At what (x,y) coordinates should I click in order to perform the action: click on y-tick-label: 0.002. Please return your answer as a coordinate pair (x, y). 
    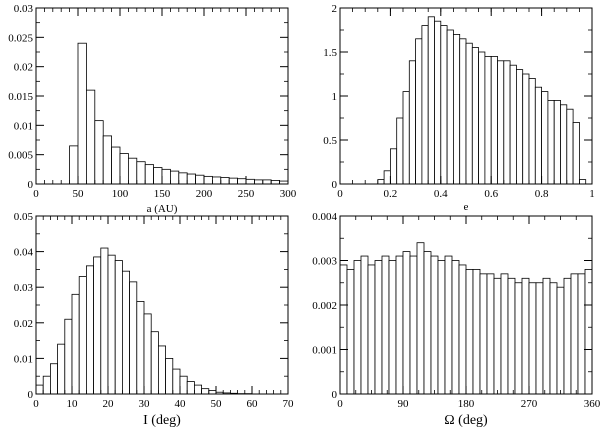
    Looking at the image, I should click on (324, 306).